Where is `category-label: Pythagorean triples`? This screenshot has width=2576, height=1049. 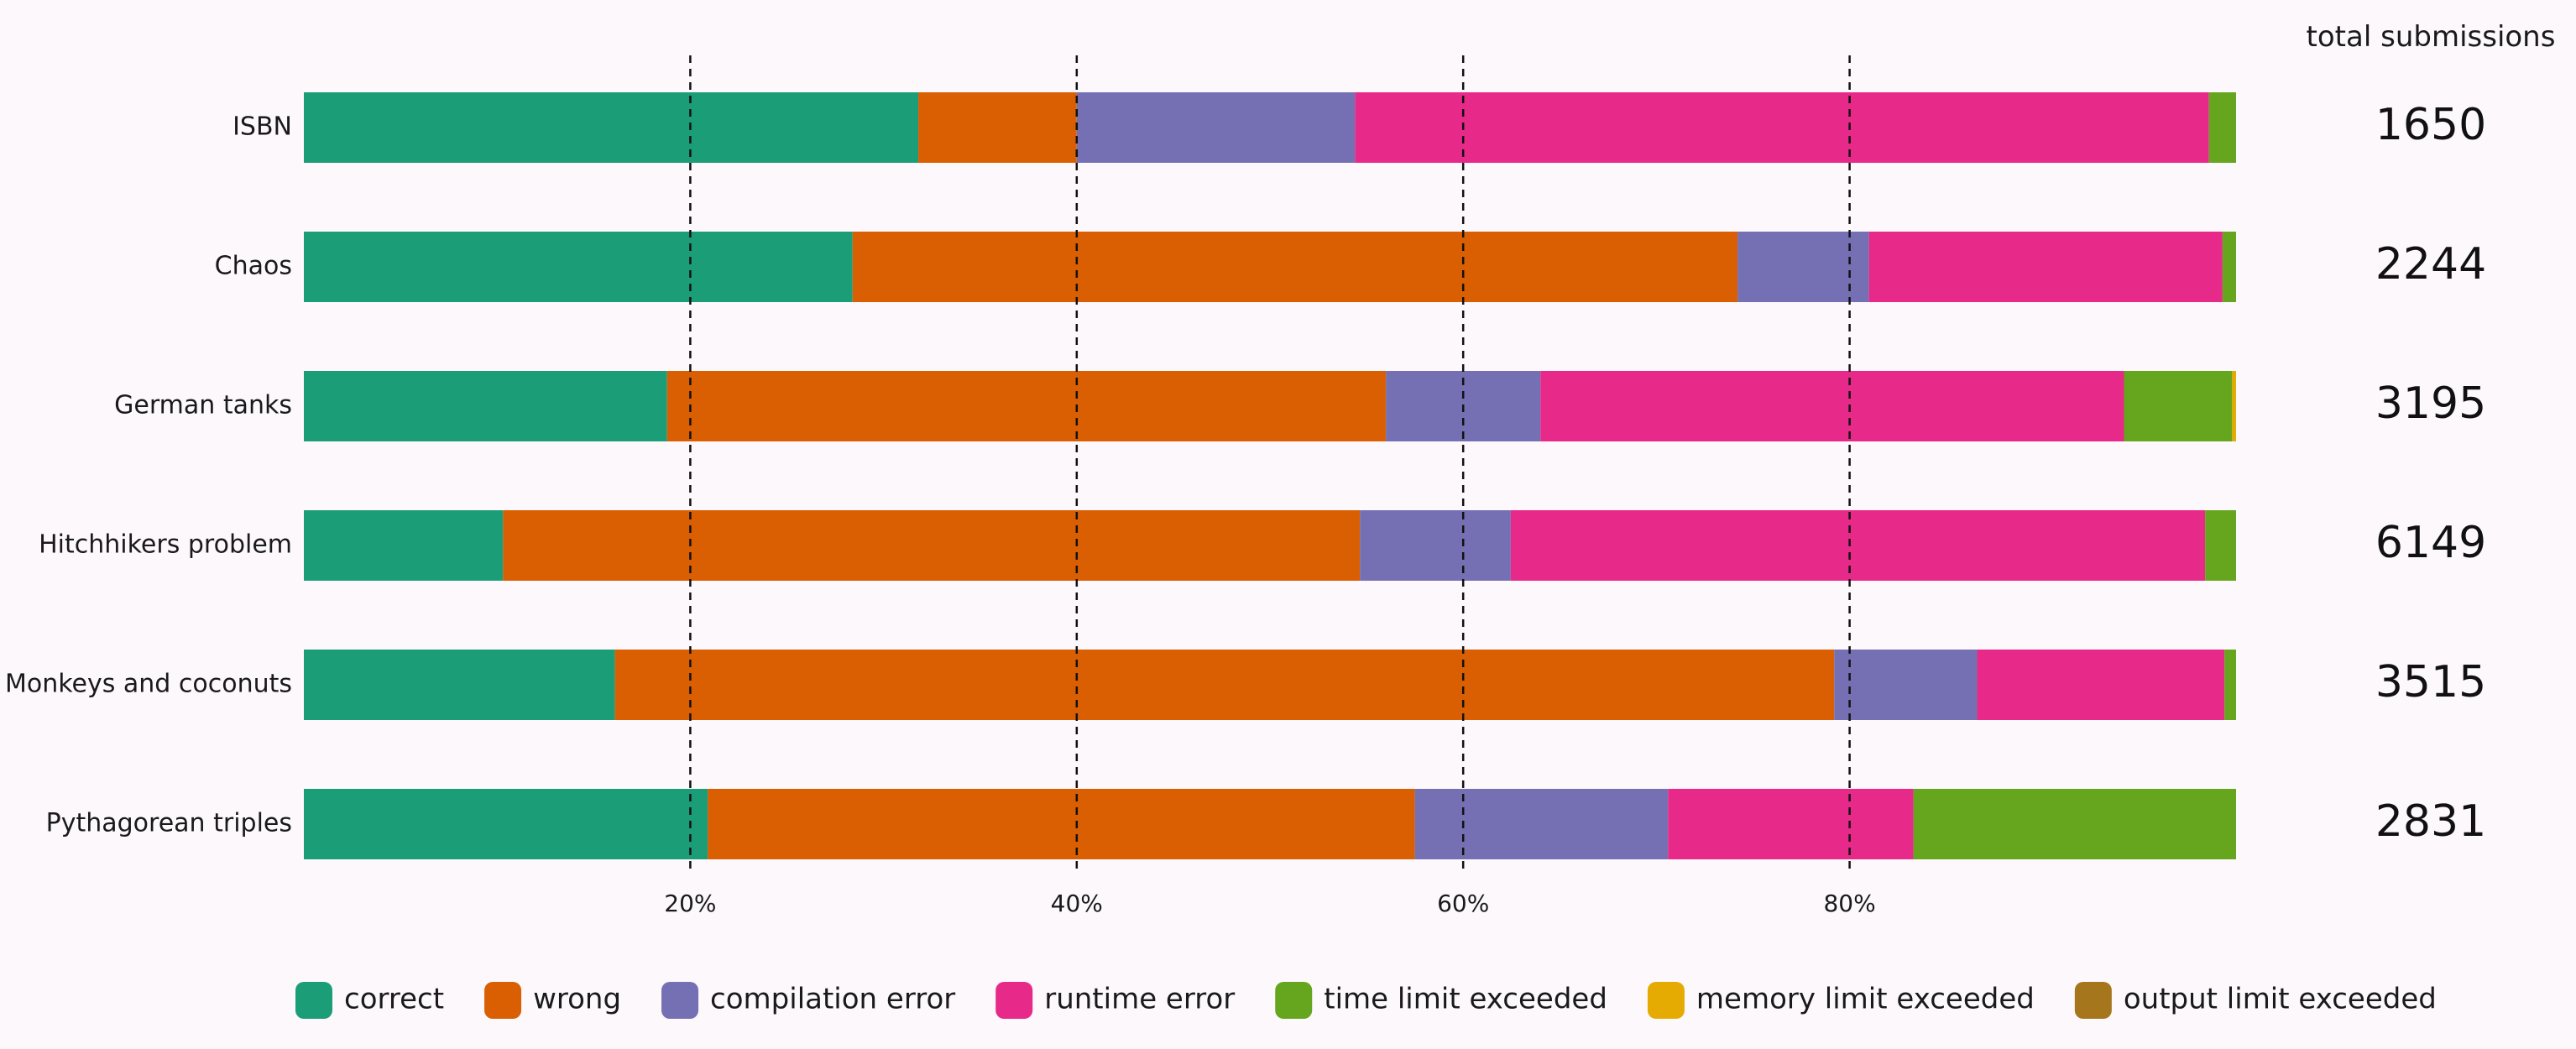
category-label: Pythagorean triples is located at coordinates (169, 823).